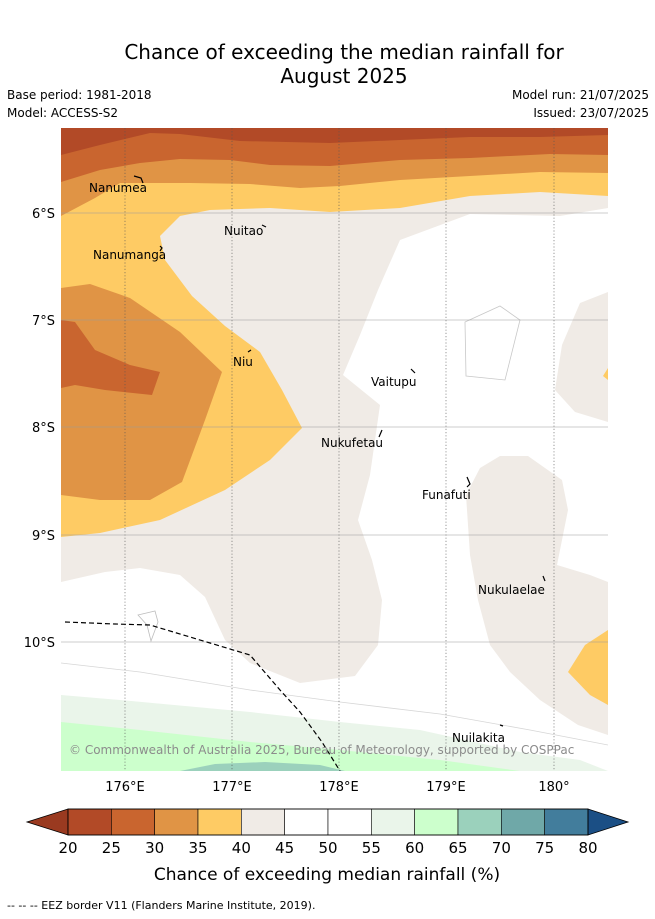  What do you see at coordinates (63, 113) in the screenshot?
I see `model-text: Model: ACCESS-S2` at bounding box center [63, 113].